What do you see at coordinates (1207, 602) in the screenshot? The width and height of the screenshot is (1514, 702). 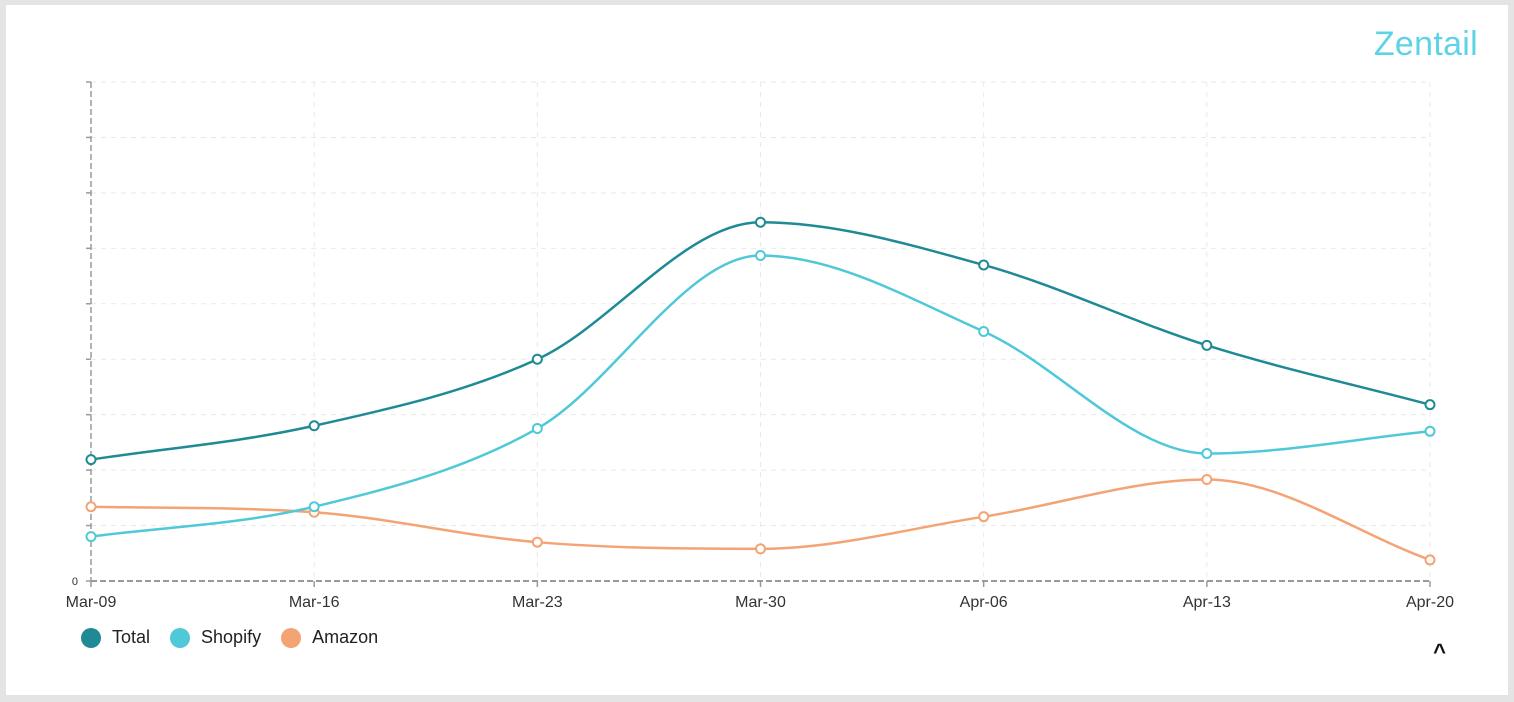 I see `x-tick-label: Apr-13` at bounding box center [1207, 602].